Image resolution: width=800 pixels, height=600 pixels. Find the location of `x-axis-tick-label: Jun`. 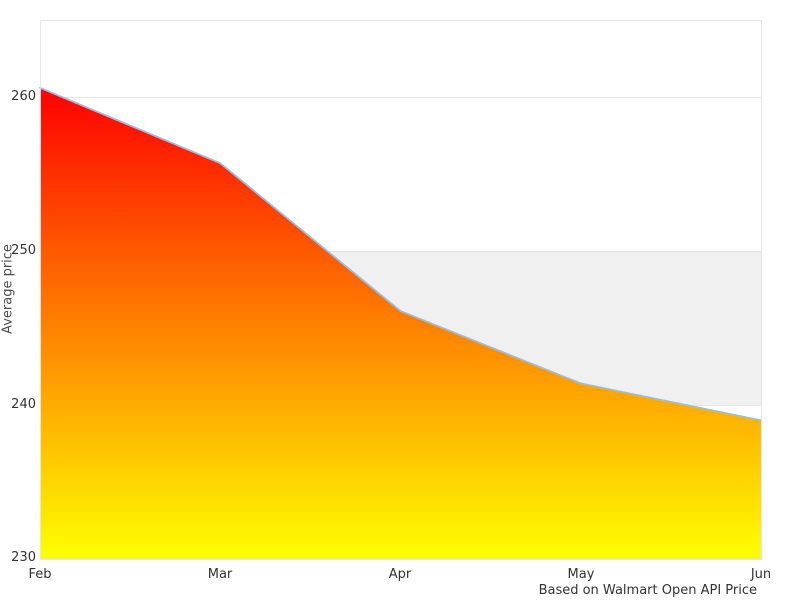

x-axis-tick-label: Jun is located at coordinates (761, 574).